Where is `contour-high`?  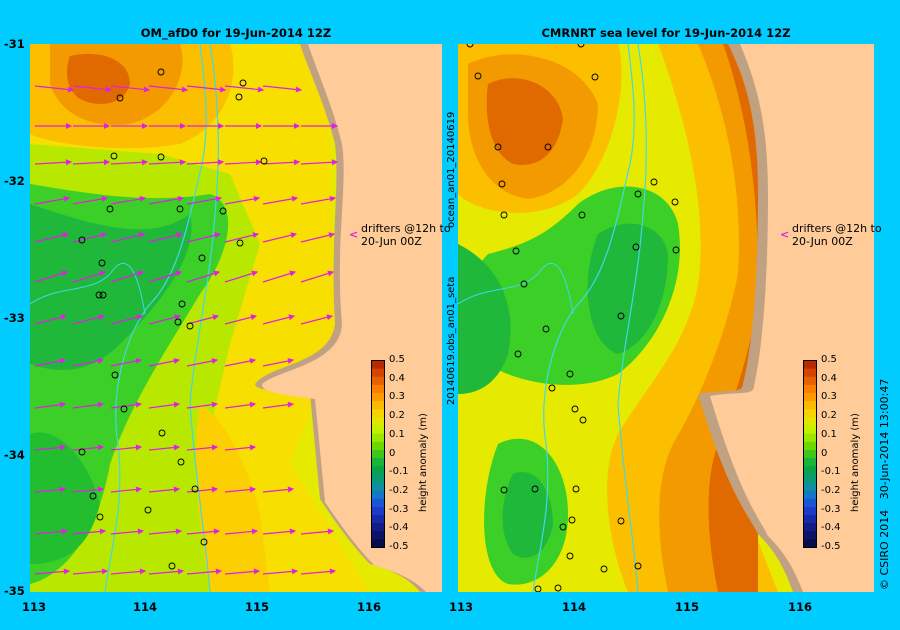 contour-high is located at coordinates (98, 78).